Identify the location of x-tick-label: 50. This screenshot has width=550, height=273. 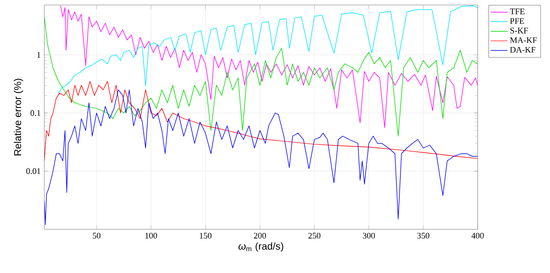
(96, 235).